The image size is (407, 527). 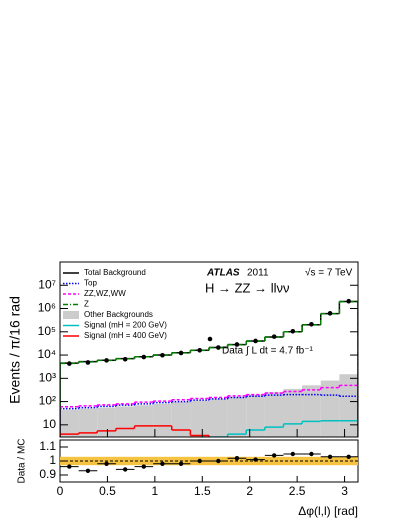 I want to click on y-tick-label: 0.9, so click(x=47, y=474).